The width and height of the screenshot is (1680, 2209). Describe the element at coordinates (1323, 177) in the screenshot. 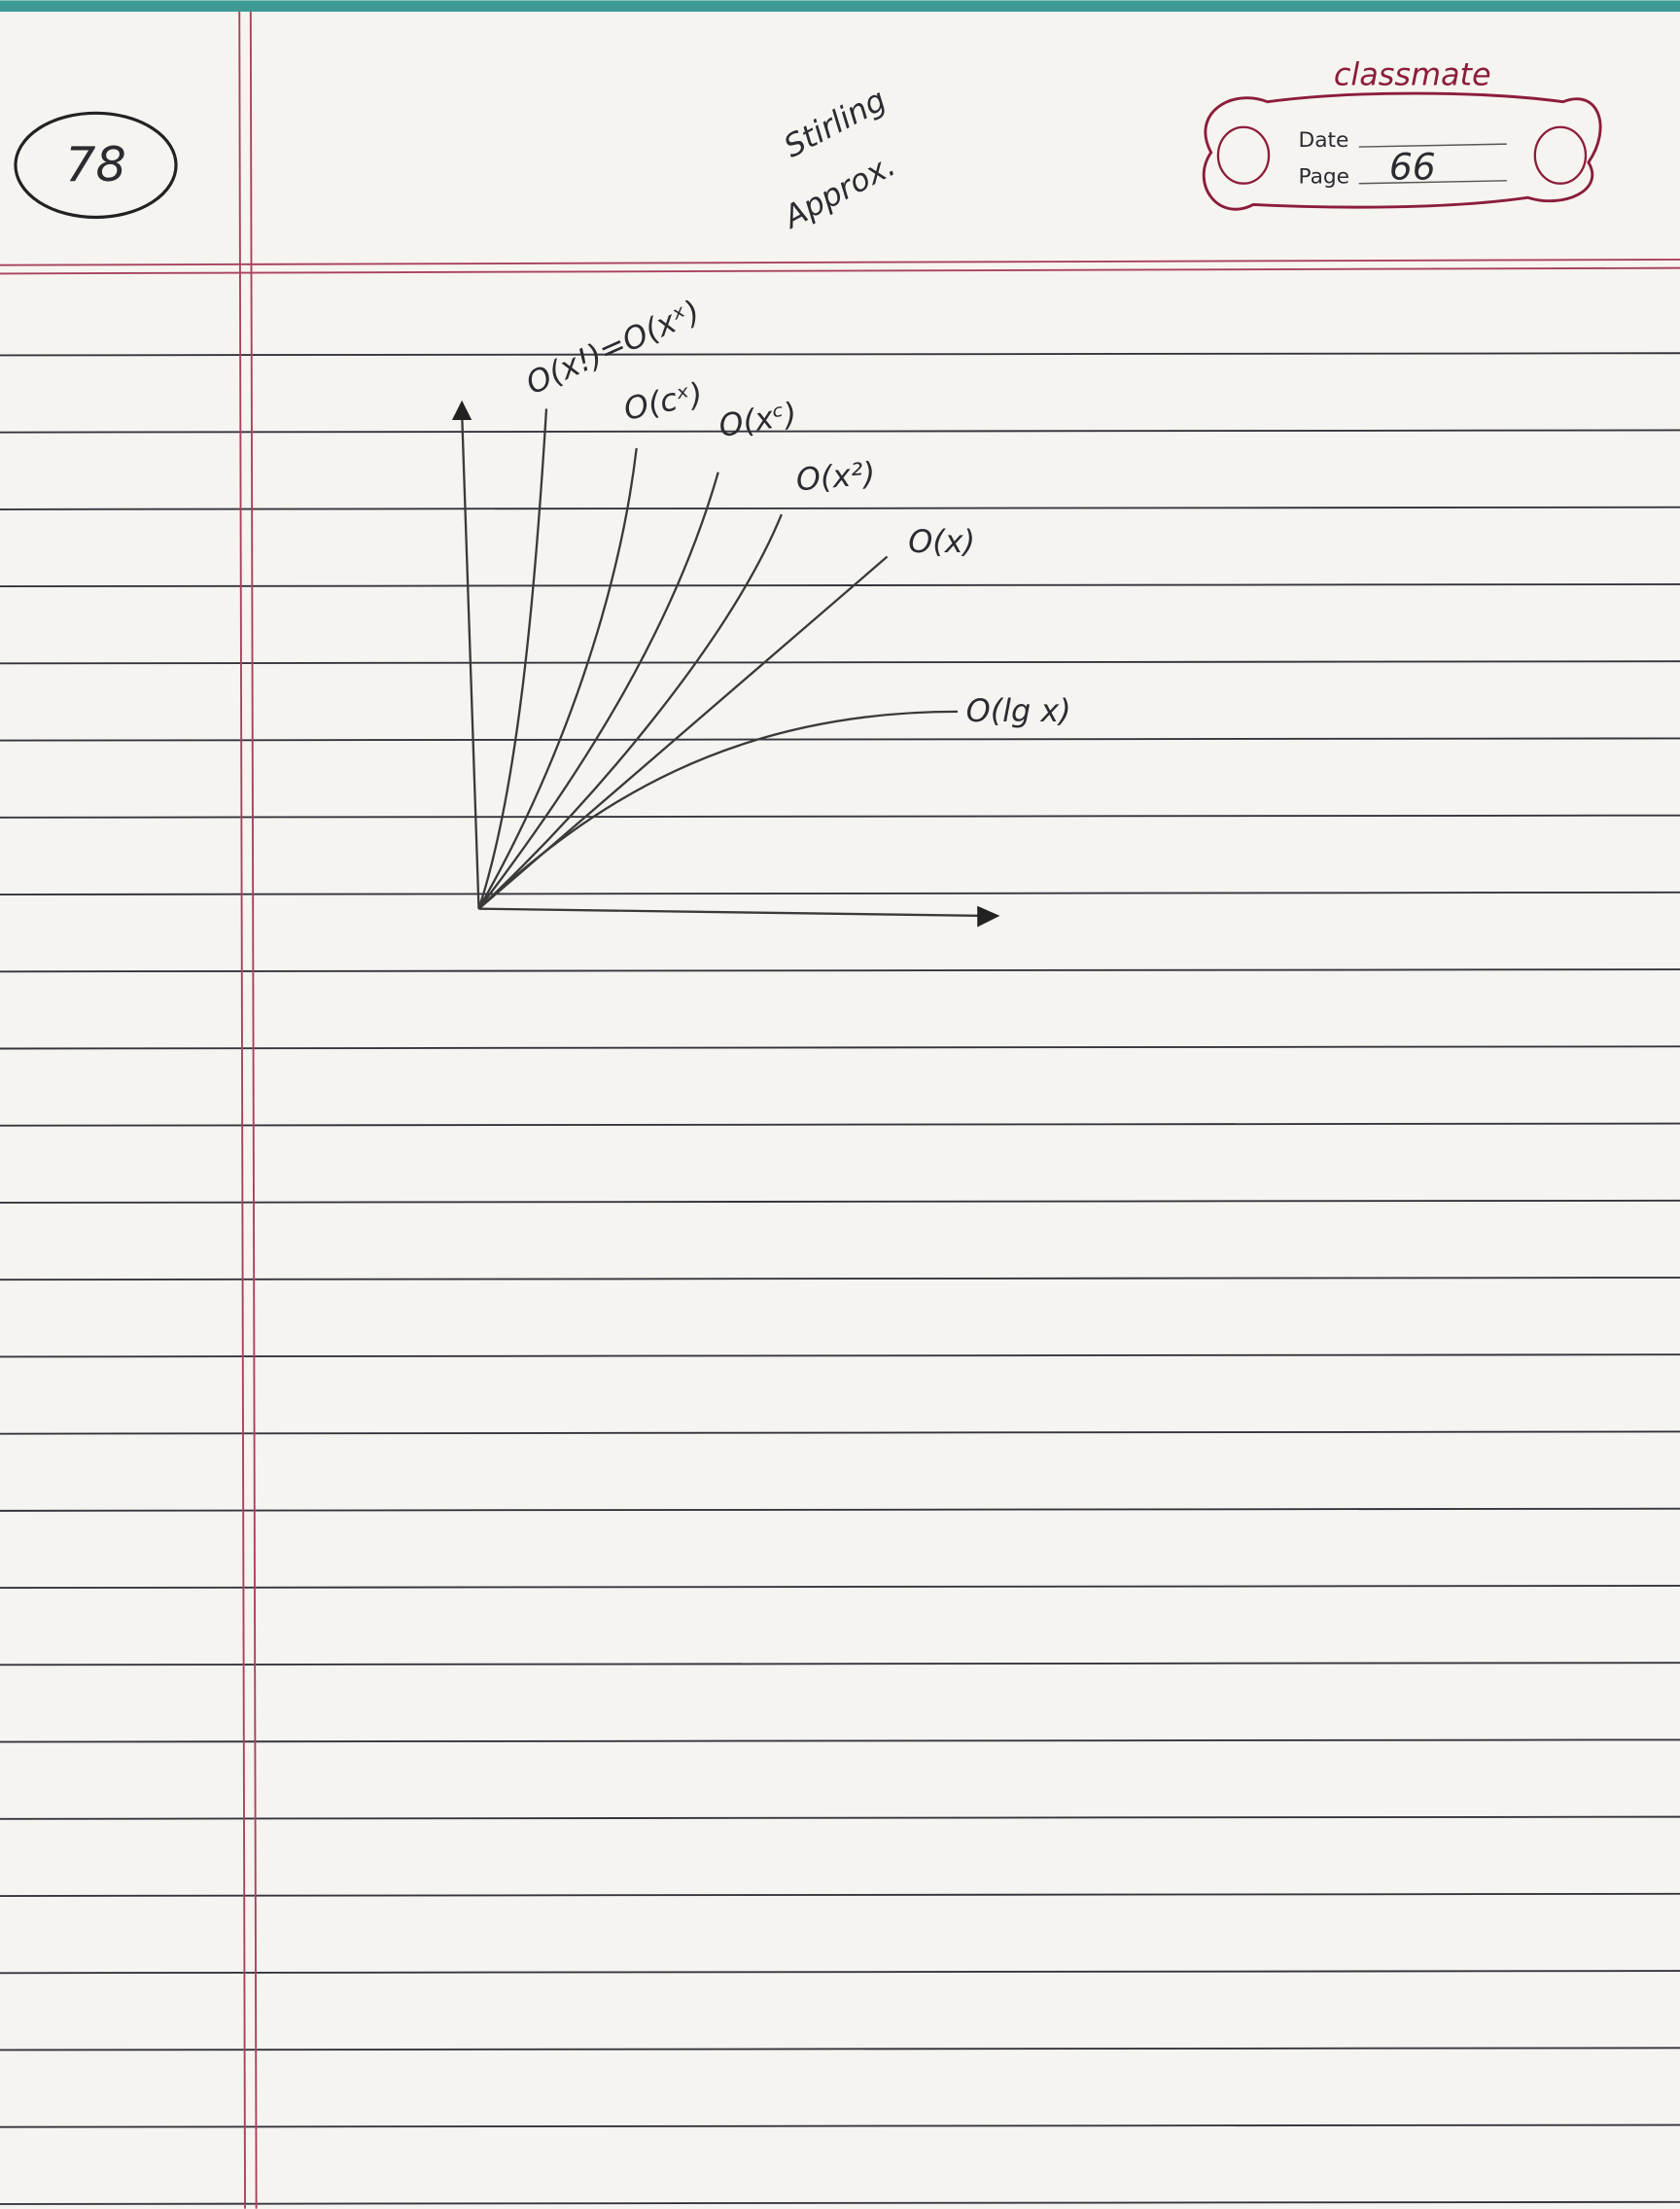

I see `page-label: Page` at that location.